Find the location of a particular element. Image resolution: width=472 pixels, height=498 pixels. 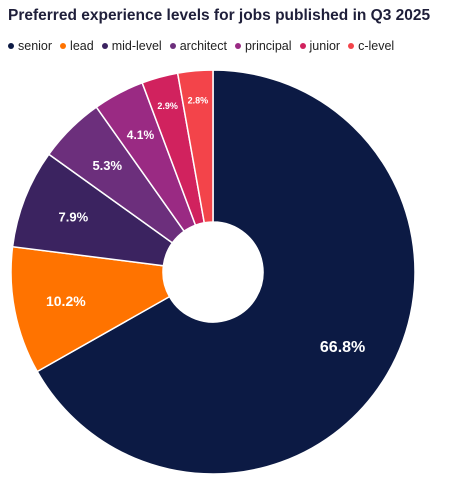

slice-label-senior: 66.8% is located at coordinates (342, 347).